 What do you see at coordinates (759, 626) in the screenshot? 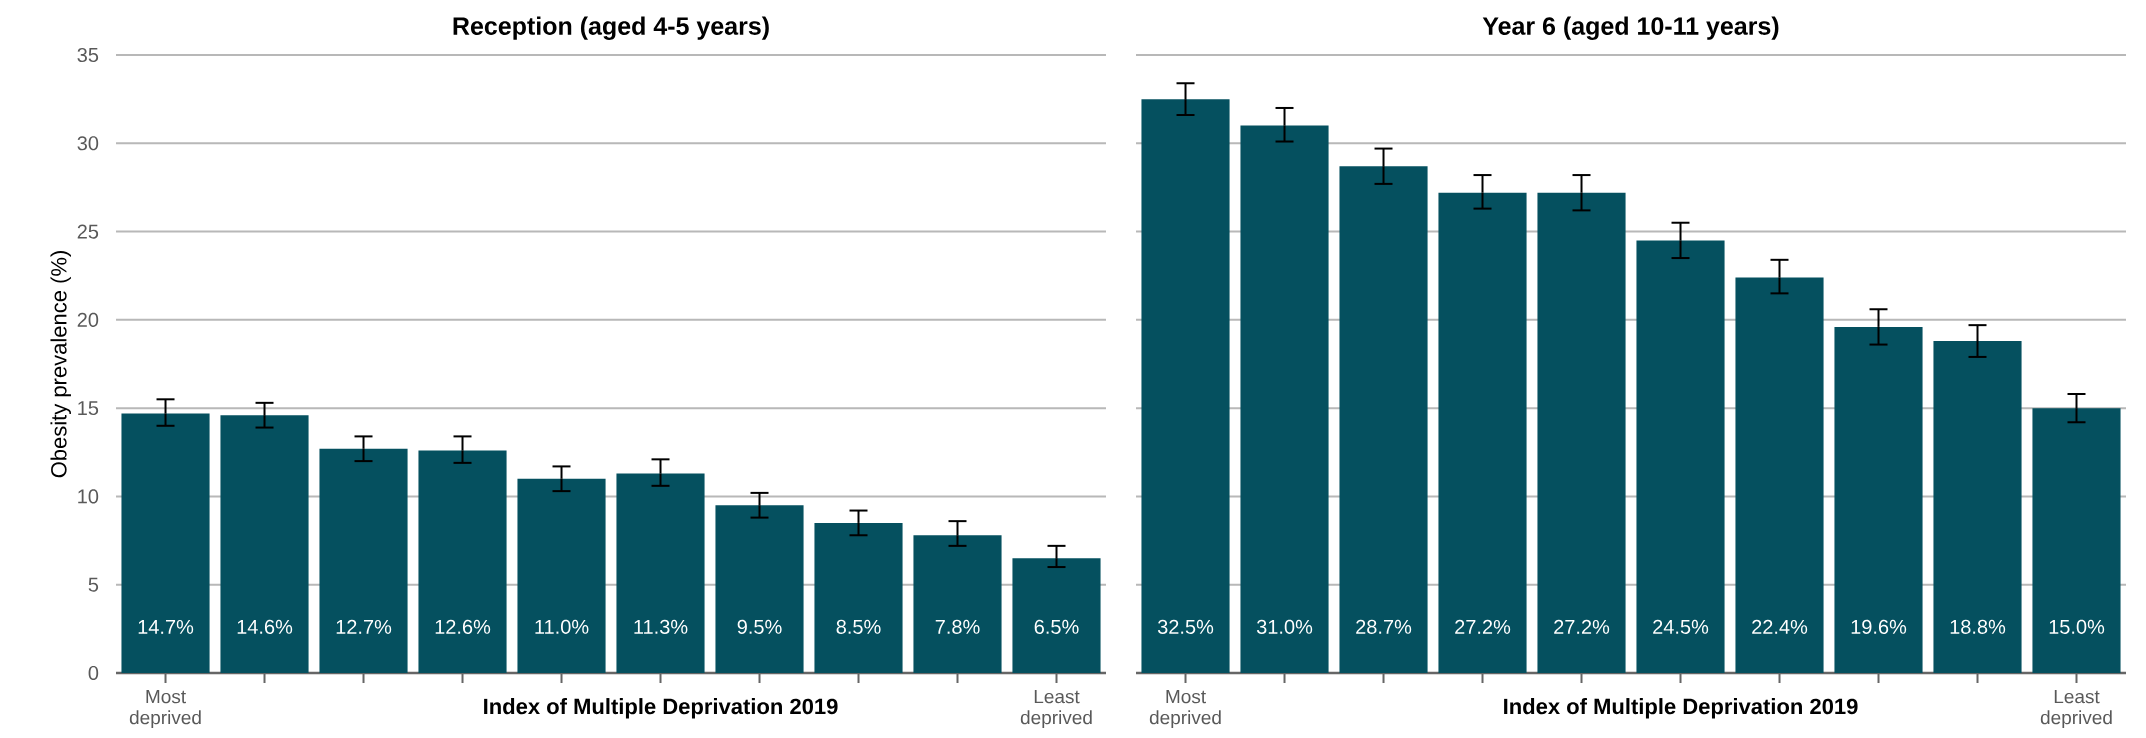
I see `data-label: 9.5%` at bounding box center [759, 626].